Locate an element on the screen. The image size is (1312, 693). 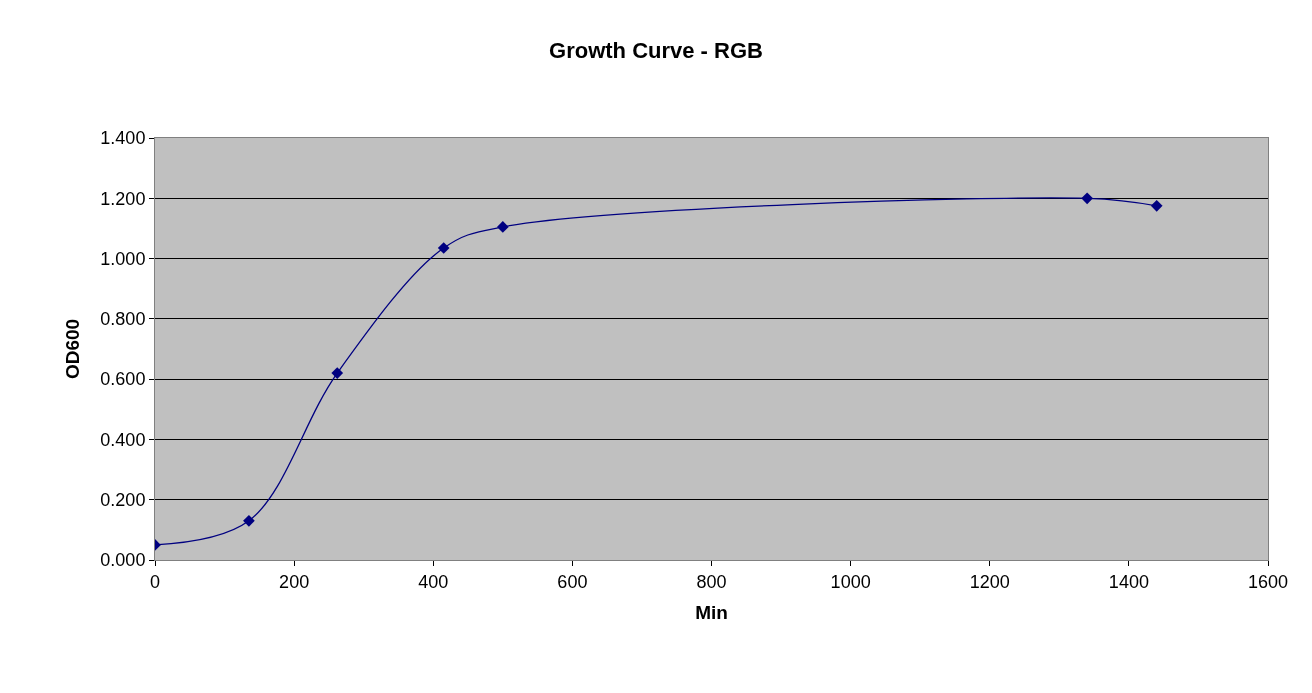
y-tick-label: 0.800 is located at coordinates (123, 319).